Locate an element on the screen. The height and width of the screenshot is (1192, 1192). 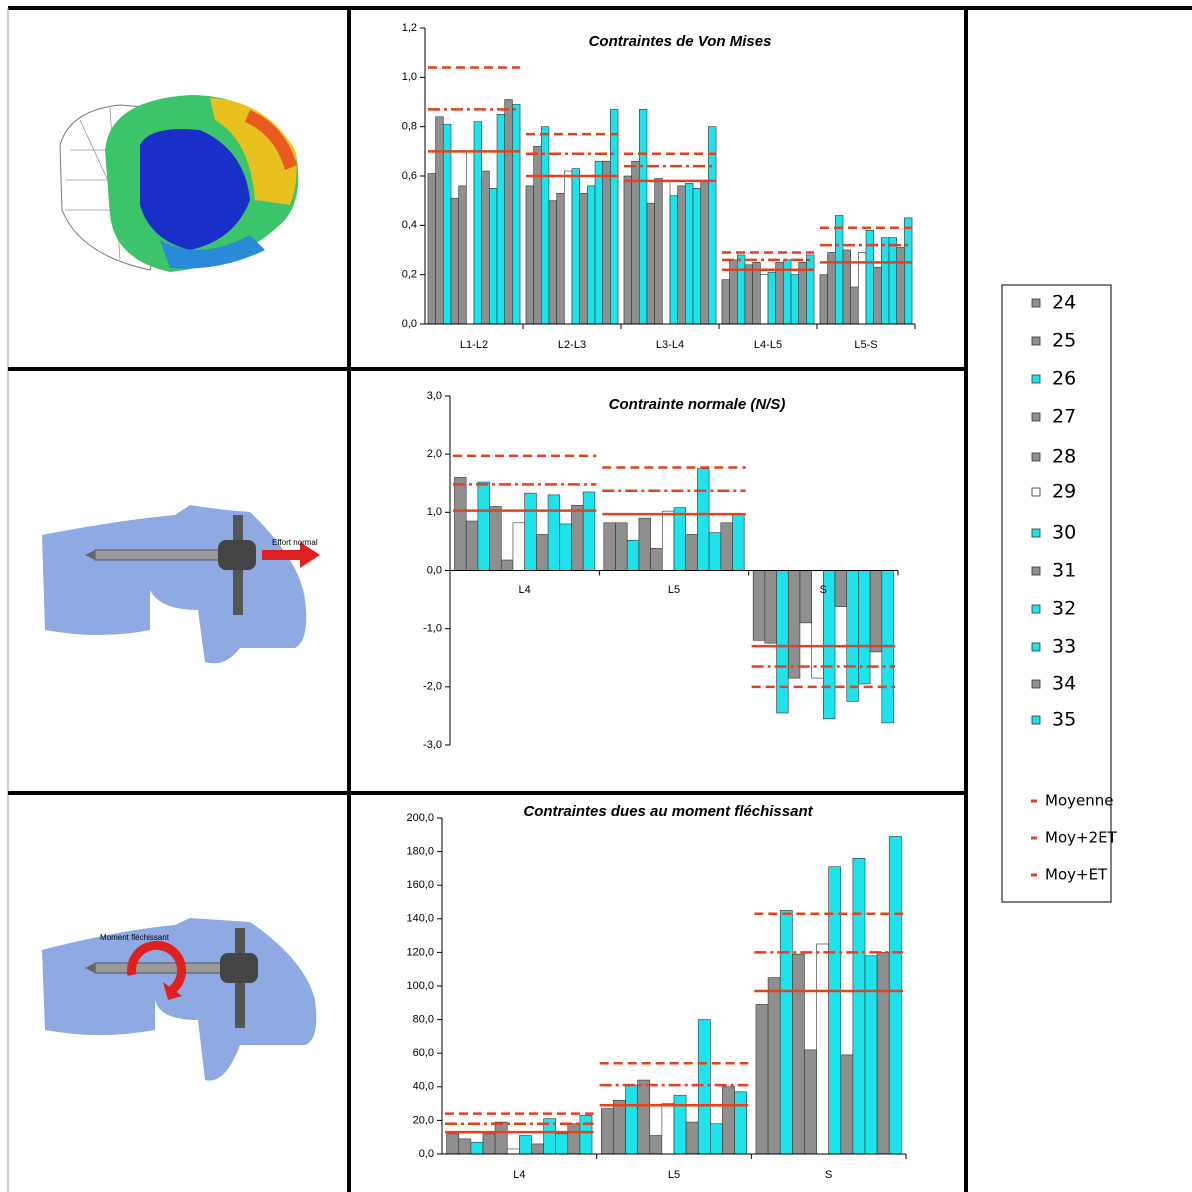
x-tick-label: L4 is located at coordinates (525, 590).